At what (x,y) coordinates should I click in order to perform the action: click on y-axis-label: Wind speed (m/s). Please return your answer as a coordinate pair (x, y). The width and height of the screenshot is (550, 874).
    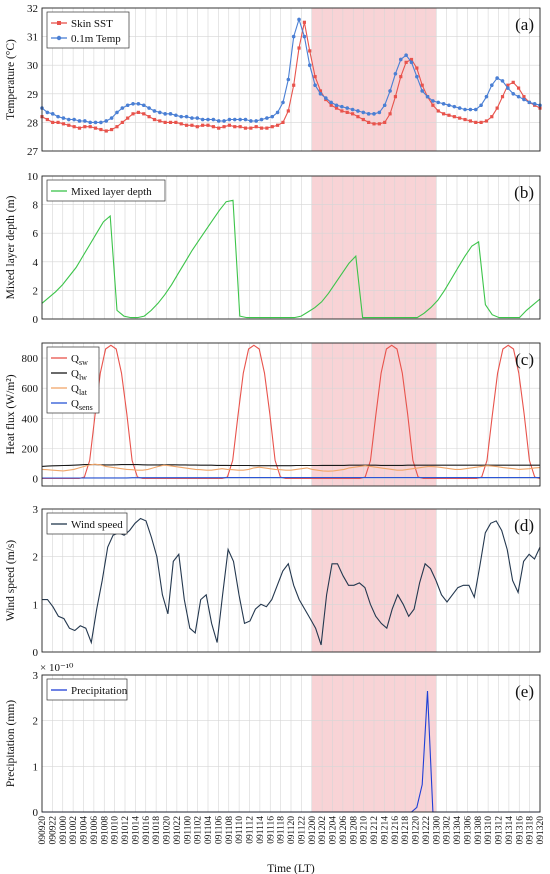
    Looking at the image, I should click on (11, 580).